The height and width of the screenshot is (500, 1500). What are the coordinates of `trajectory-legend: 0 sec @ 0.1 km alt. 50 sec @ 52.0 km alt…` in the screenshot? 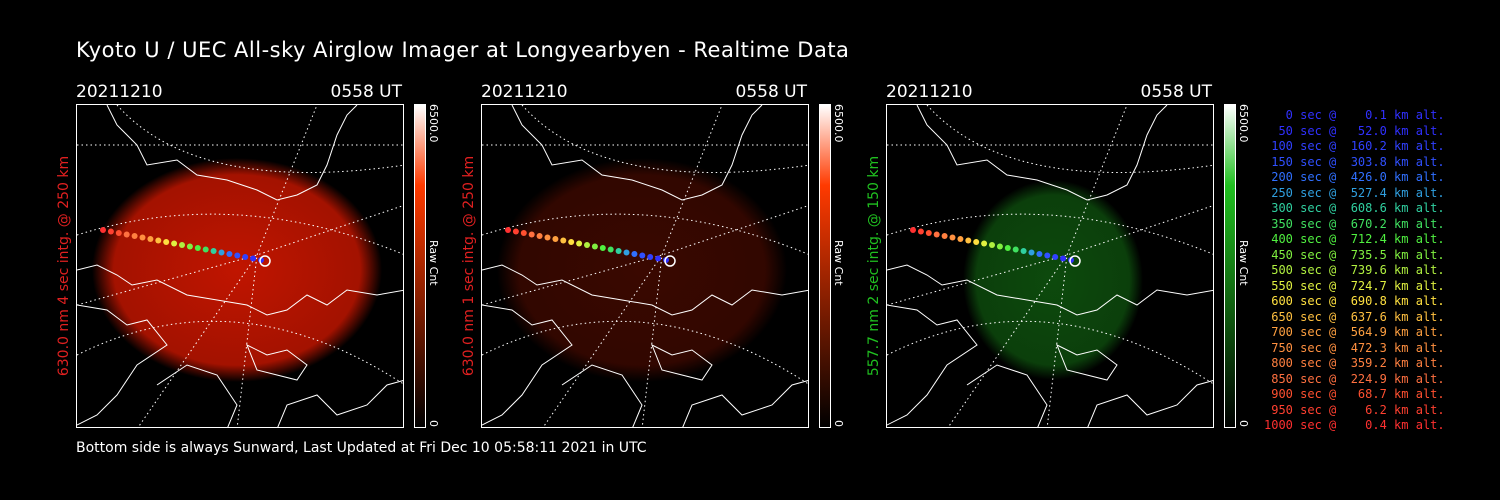 It's located at (1354, 271).